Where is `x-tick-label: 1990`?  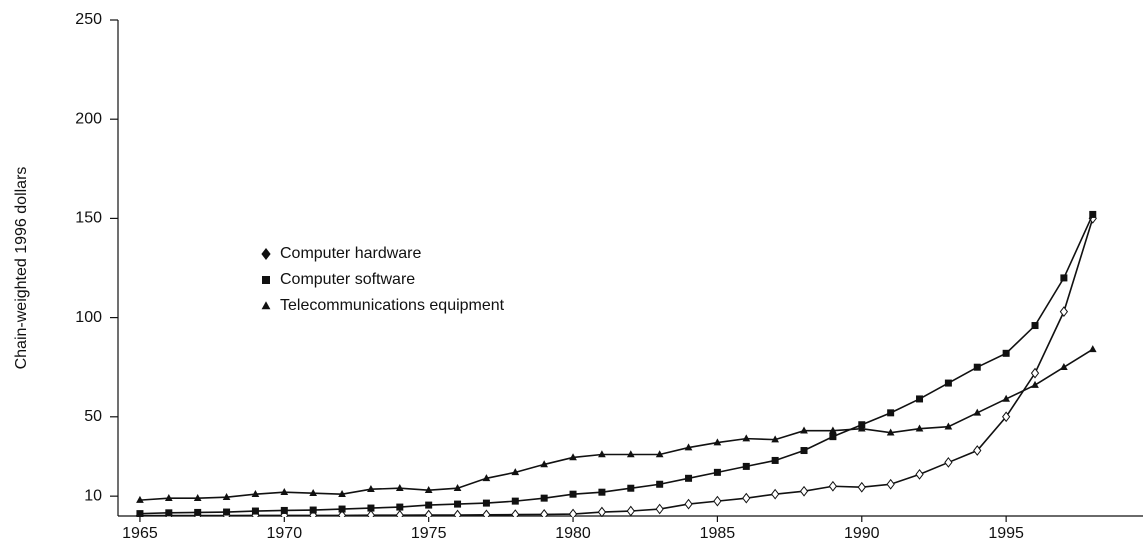
x-tick-label: 1990 is located at coordinates (862, 533).